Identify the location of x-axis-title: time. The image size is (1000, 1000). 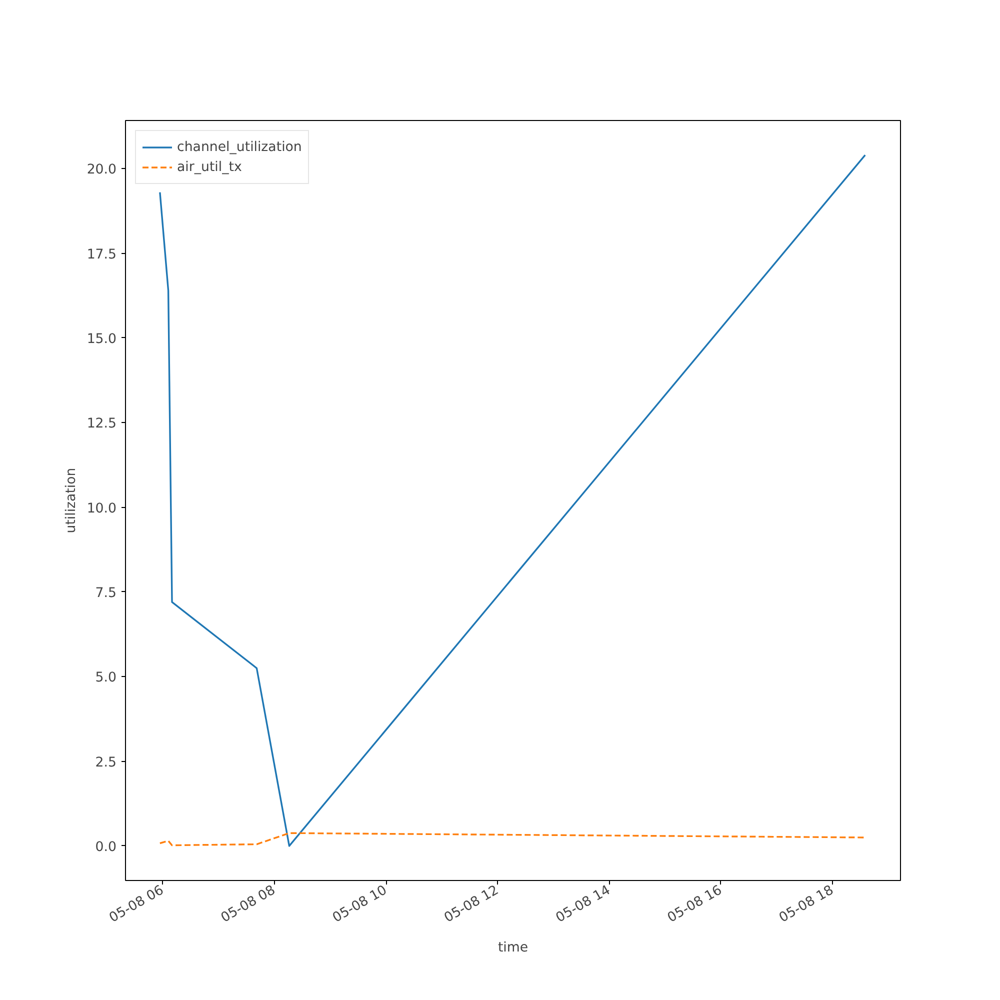
(513, 948).